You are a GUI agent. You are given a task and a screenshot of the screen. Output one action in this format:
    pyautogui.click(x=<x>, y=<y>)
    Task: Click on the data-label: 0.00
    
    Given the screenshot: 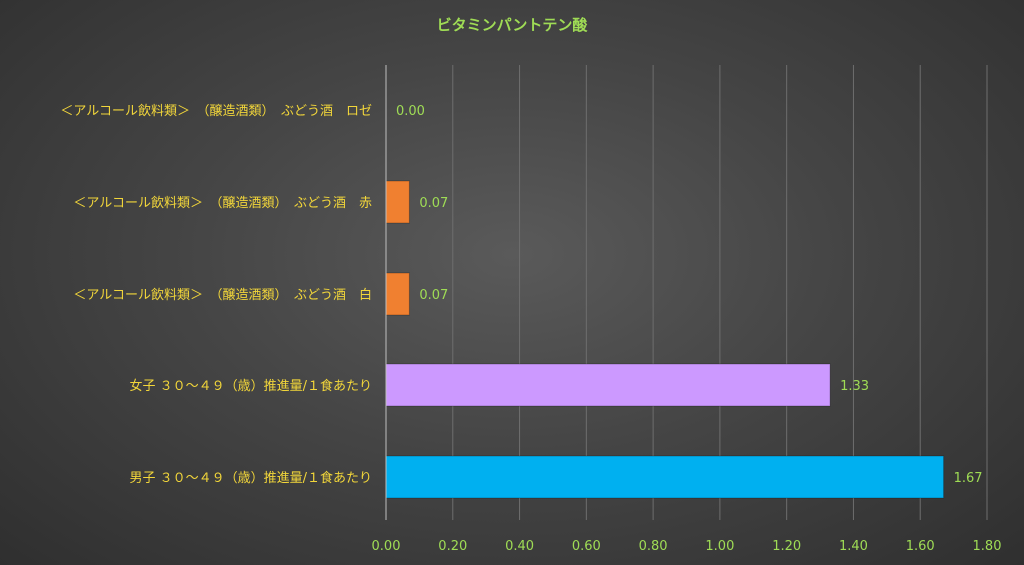 What is the action you would take?
    pyautogui.click(x=410, y=111)
    